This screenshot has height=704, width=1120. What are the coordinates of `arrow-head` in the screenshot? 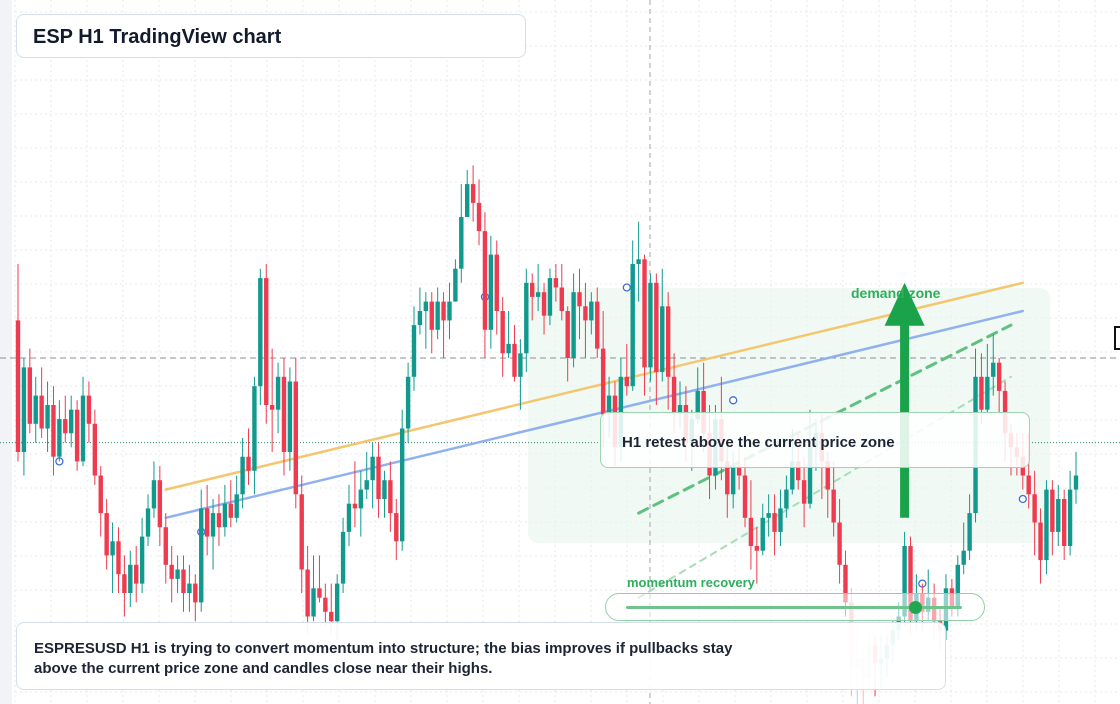 It's located at (904, 304).